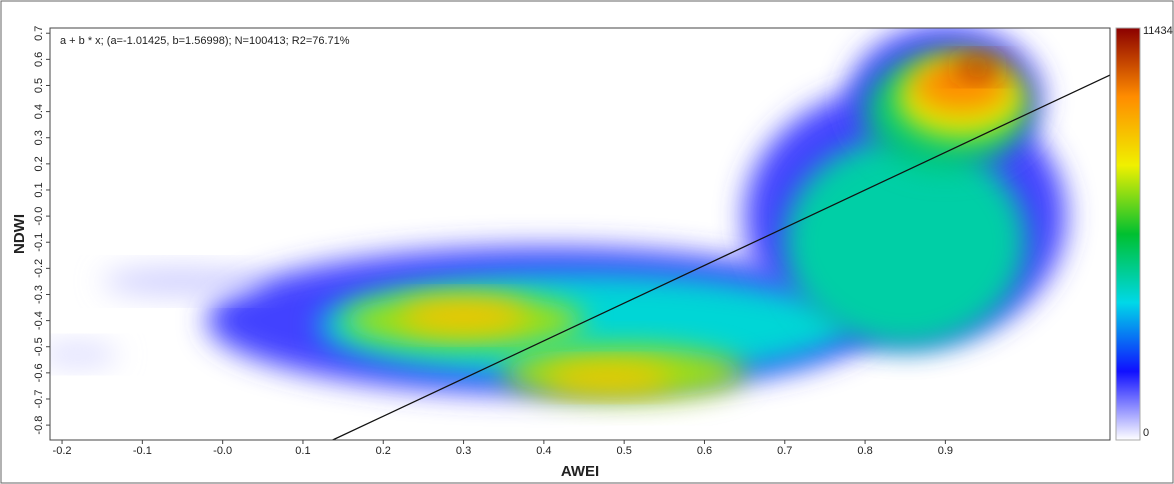  I want to click on colorbar, so click(1128, 234).